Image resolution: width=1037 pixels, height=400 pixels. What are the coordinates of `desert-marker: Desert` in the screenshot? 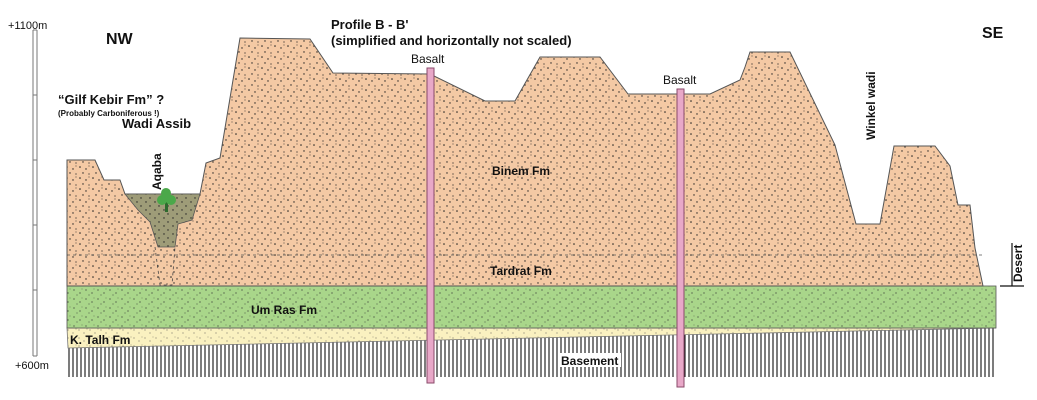 It's located at (1012, 265).